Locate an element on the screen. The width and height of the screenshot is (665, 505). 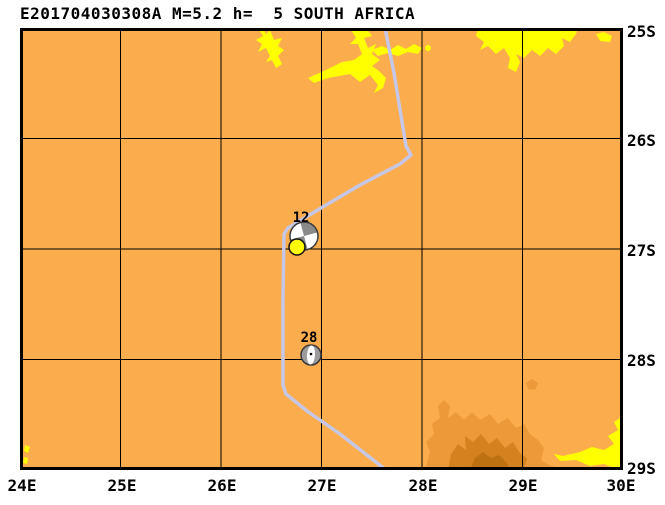
lon-label-25e: 25E is located at coordinates (122, 485).